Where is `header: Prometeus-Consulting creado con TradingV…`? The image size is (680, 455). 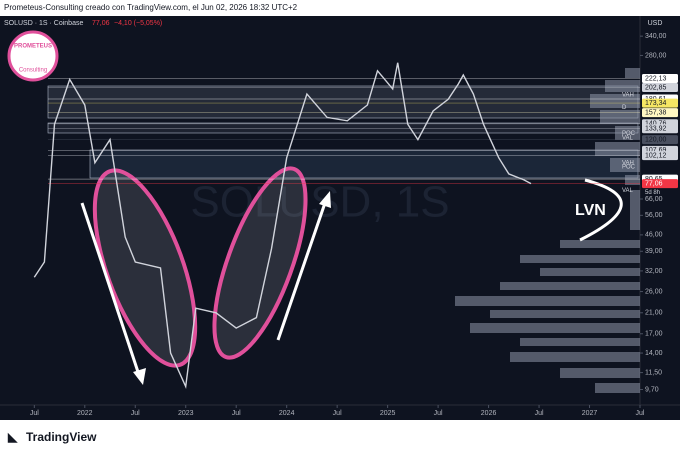 header: Prometeus-Consulting creado con TradingV… is located at coordinates (151, 7).